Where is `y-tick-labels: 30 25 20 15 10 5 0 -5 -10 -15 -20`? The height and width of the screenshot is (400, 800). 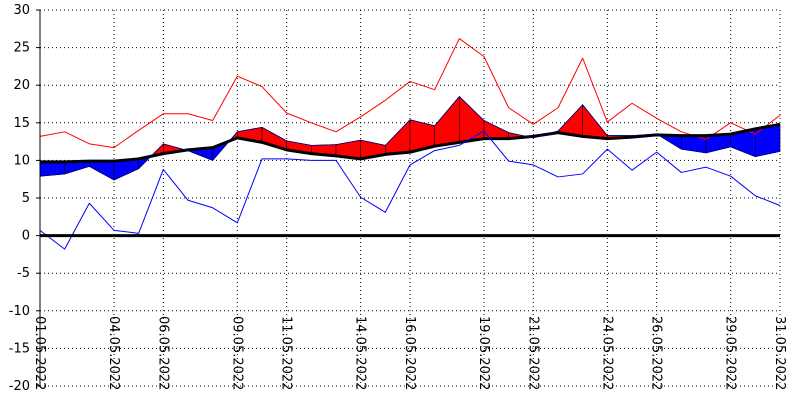 y-tick-labels: 30 25 20 15 10 5 0 -5 -10 -15 -20 is located at coordinates (19, 198).